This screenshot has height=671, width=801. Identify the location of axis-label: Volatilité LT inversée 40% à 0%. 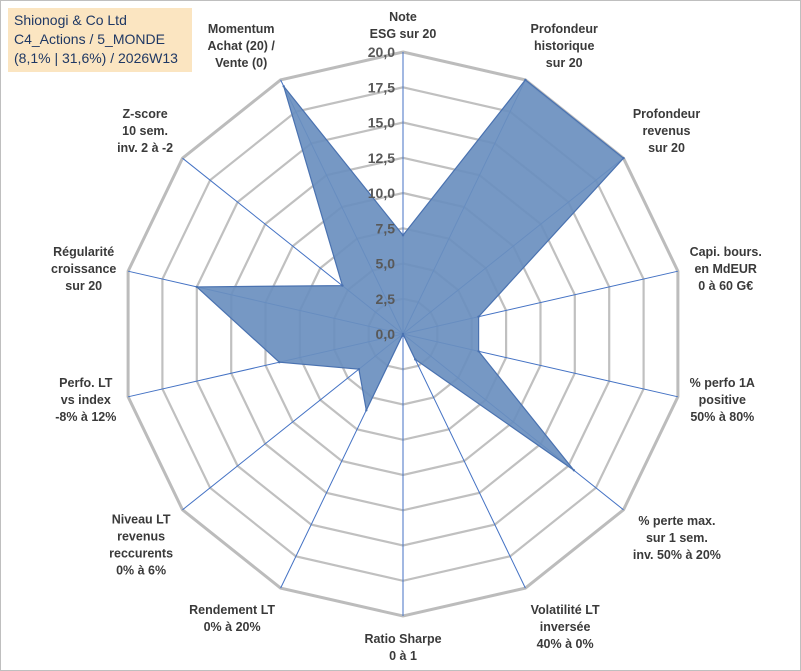
(565, 627).